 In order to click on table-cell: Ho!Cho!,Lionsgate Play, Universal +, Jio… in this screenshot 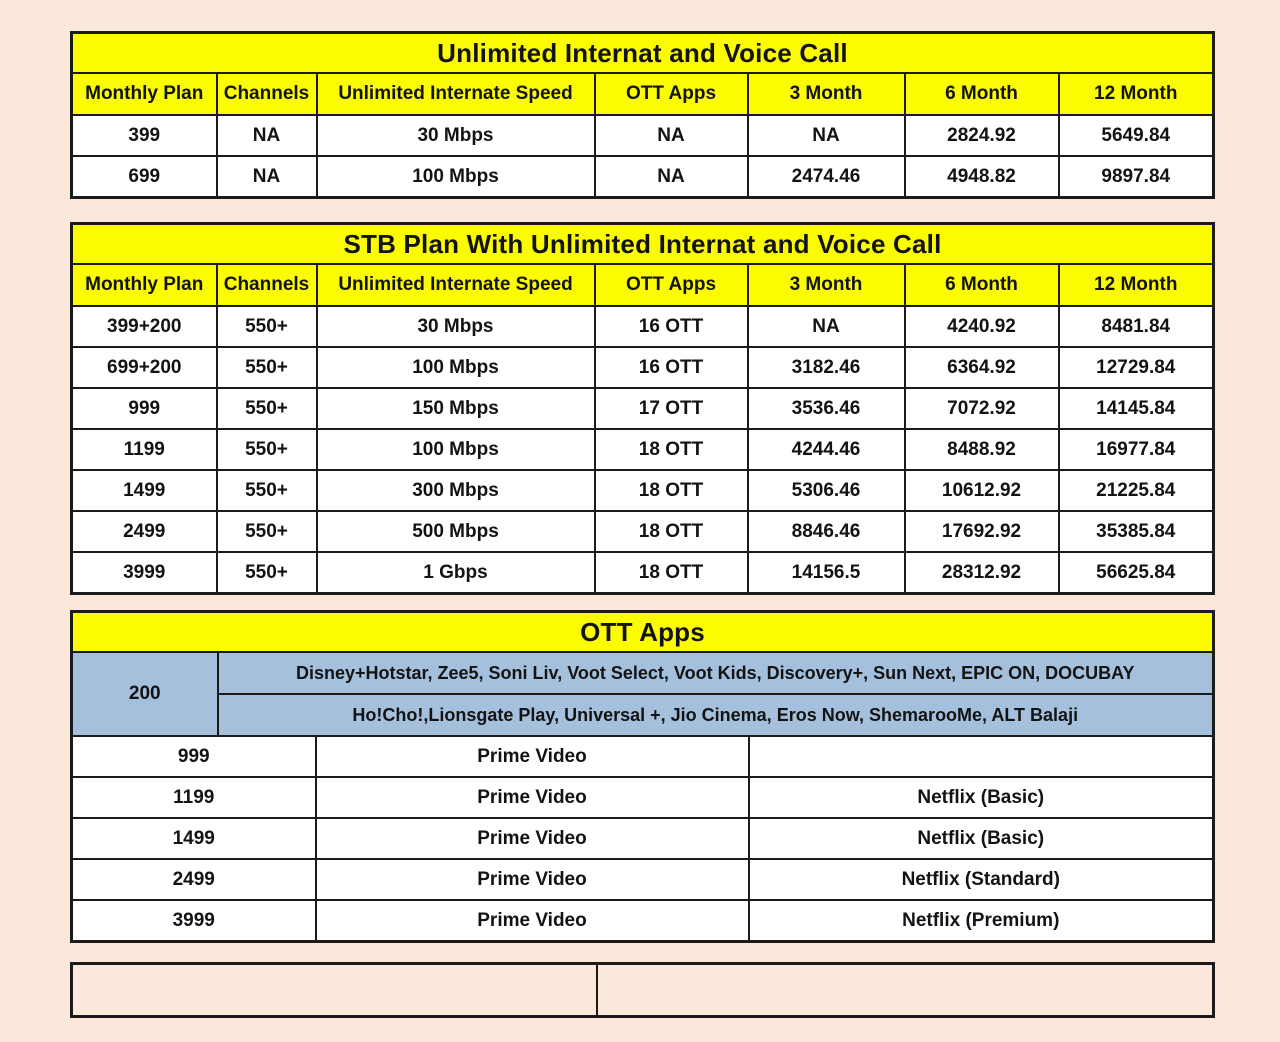, I will do `click(715, 715)`.